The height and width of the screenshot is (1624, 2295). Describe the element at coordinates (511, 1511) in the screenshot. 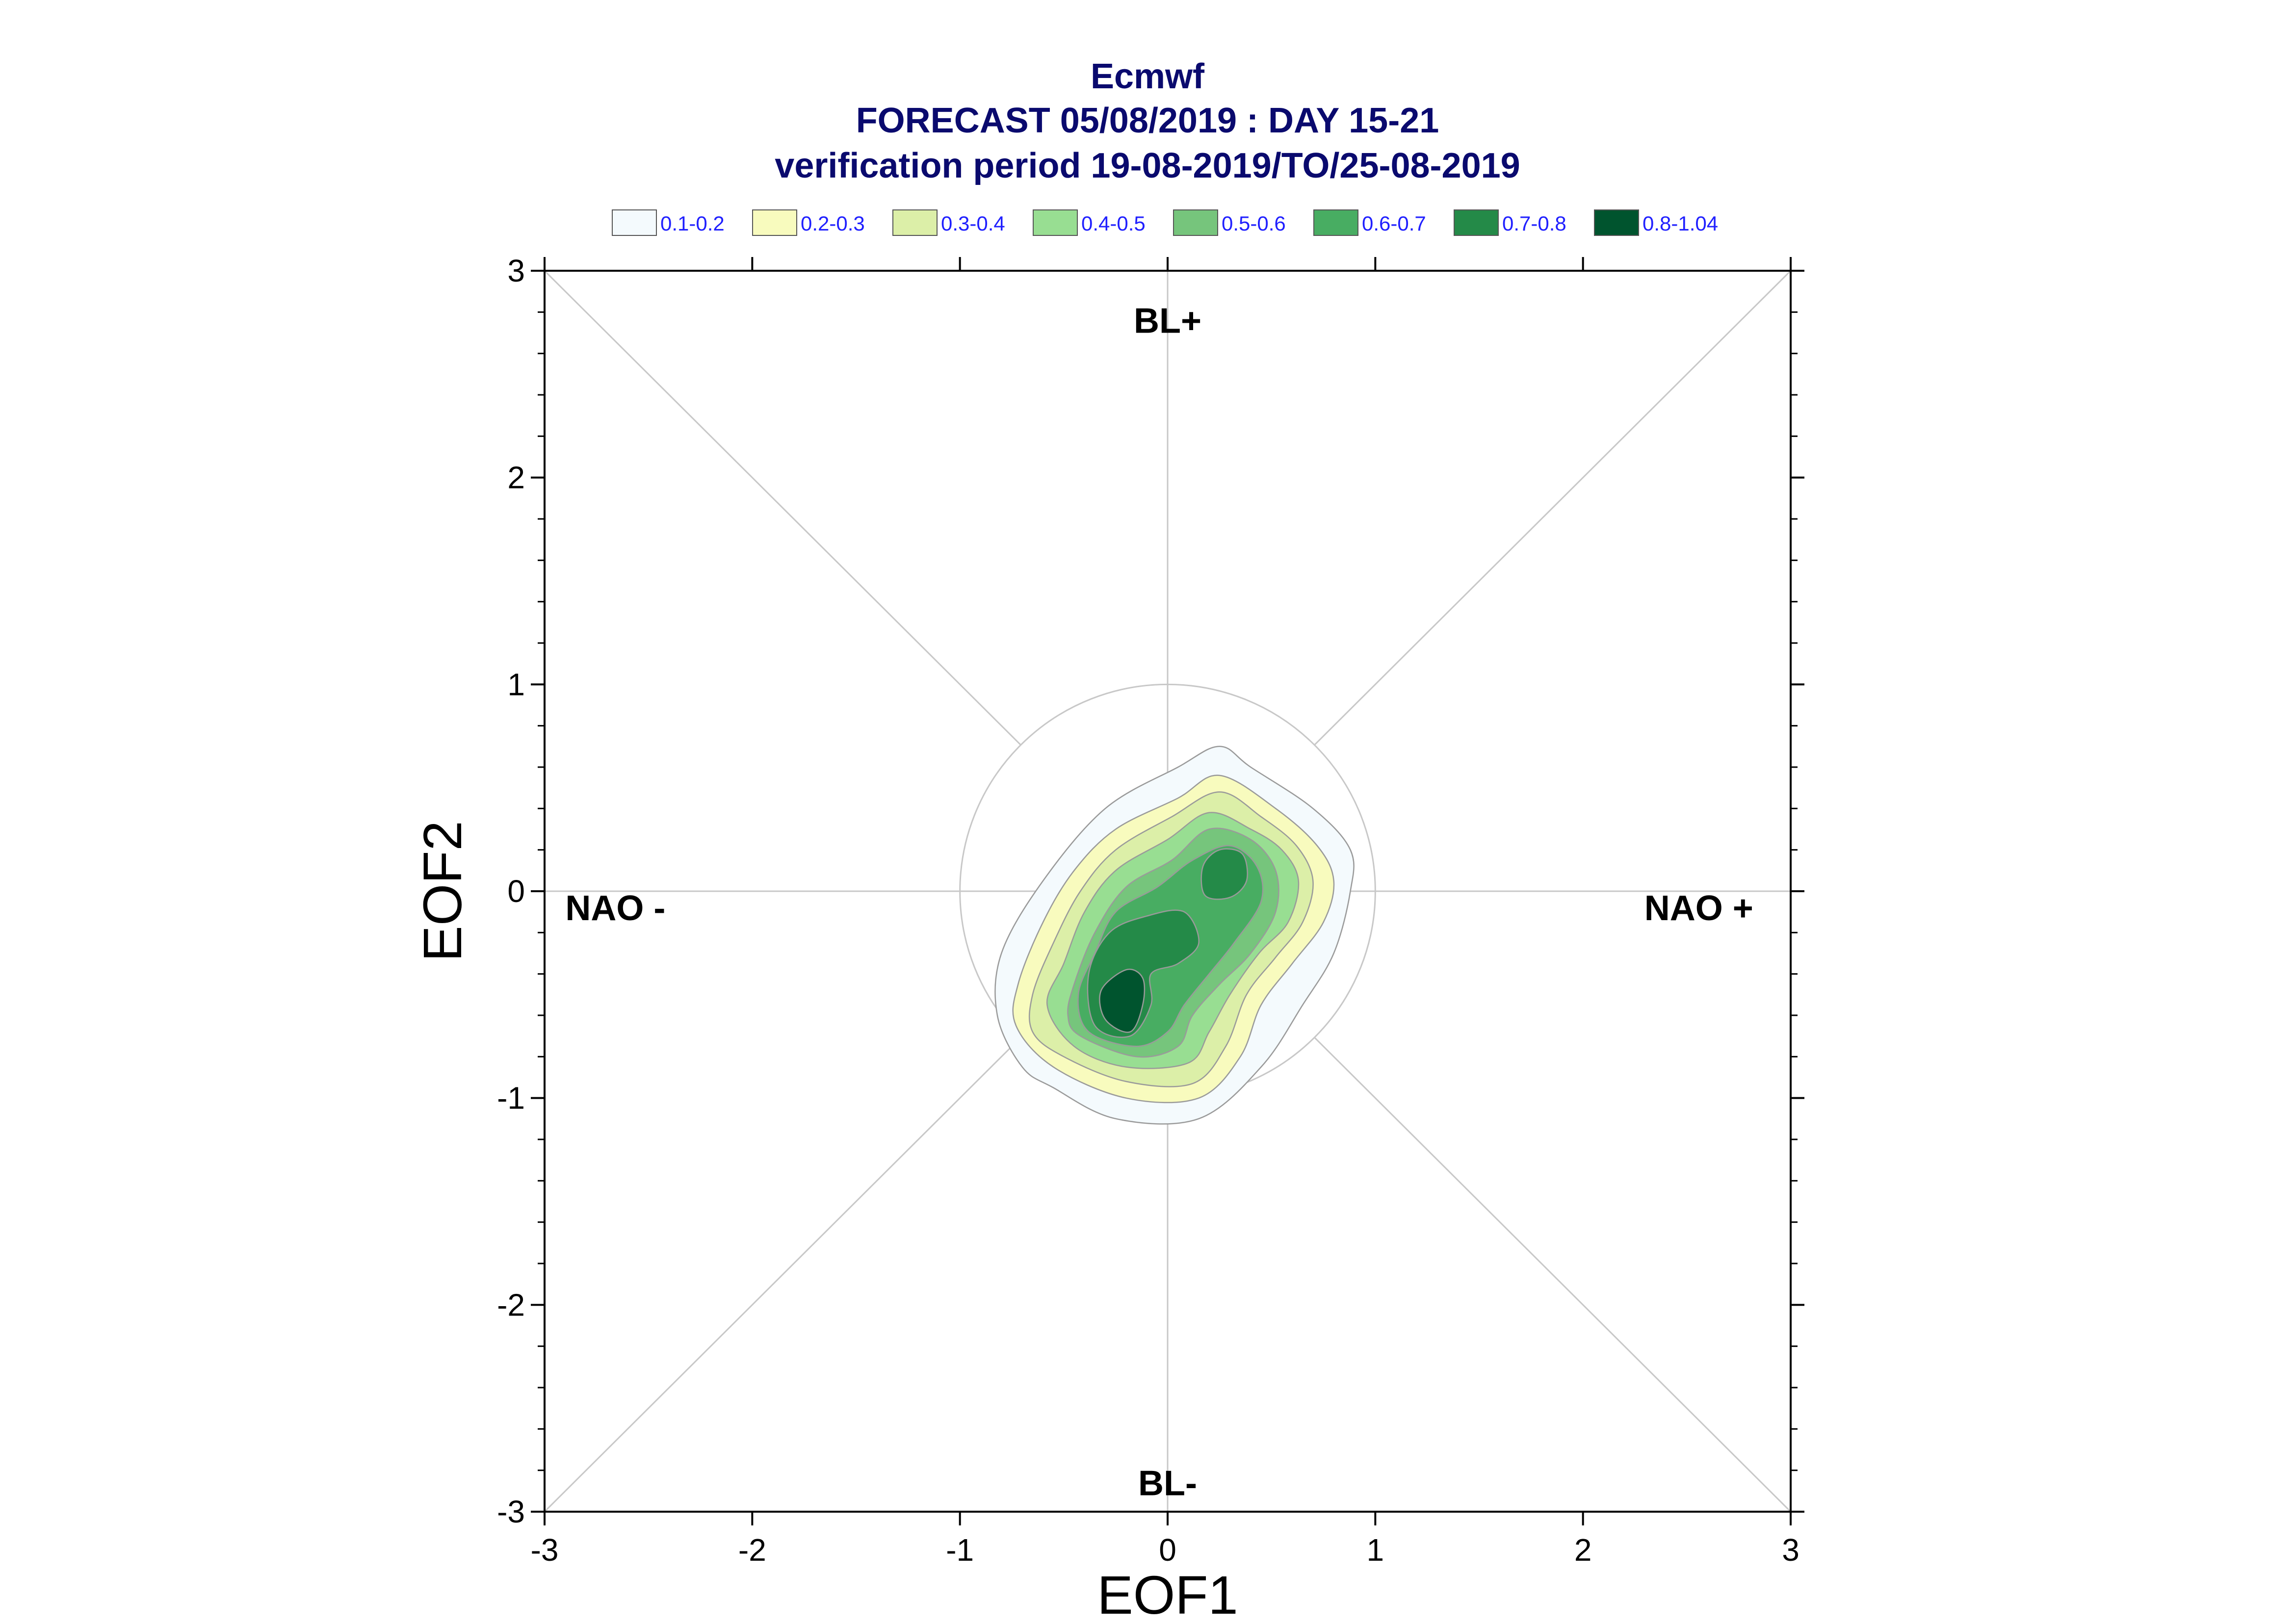

I see `y-tick-label: -3` at that location.